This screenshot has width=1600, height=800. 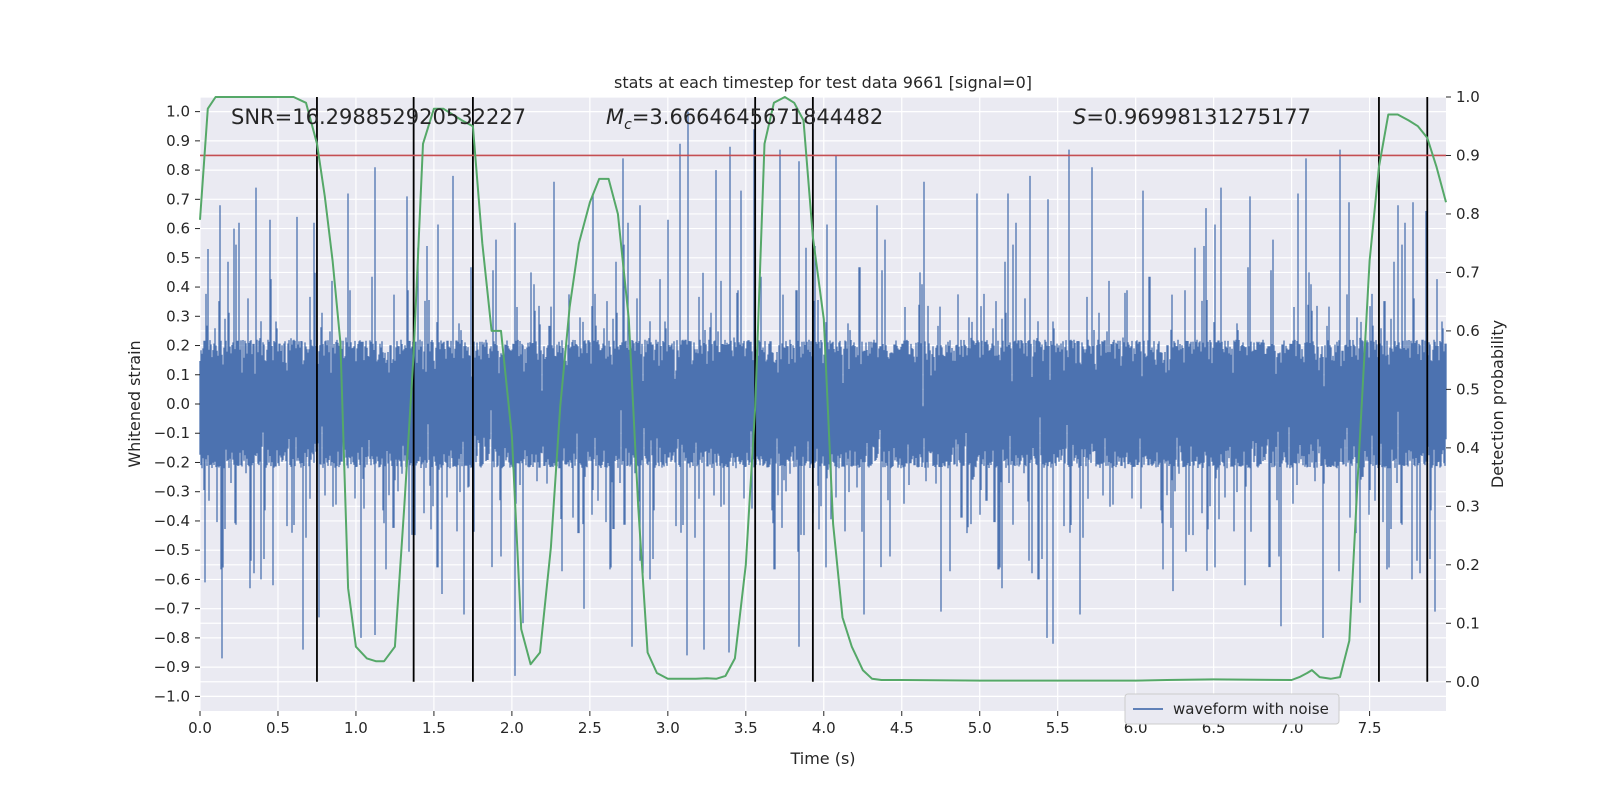 What do you see at coordinates (1370, 728) in the screenshot?
I see `x-tick-label: 7.5` at bounding box center [1370, 728].